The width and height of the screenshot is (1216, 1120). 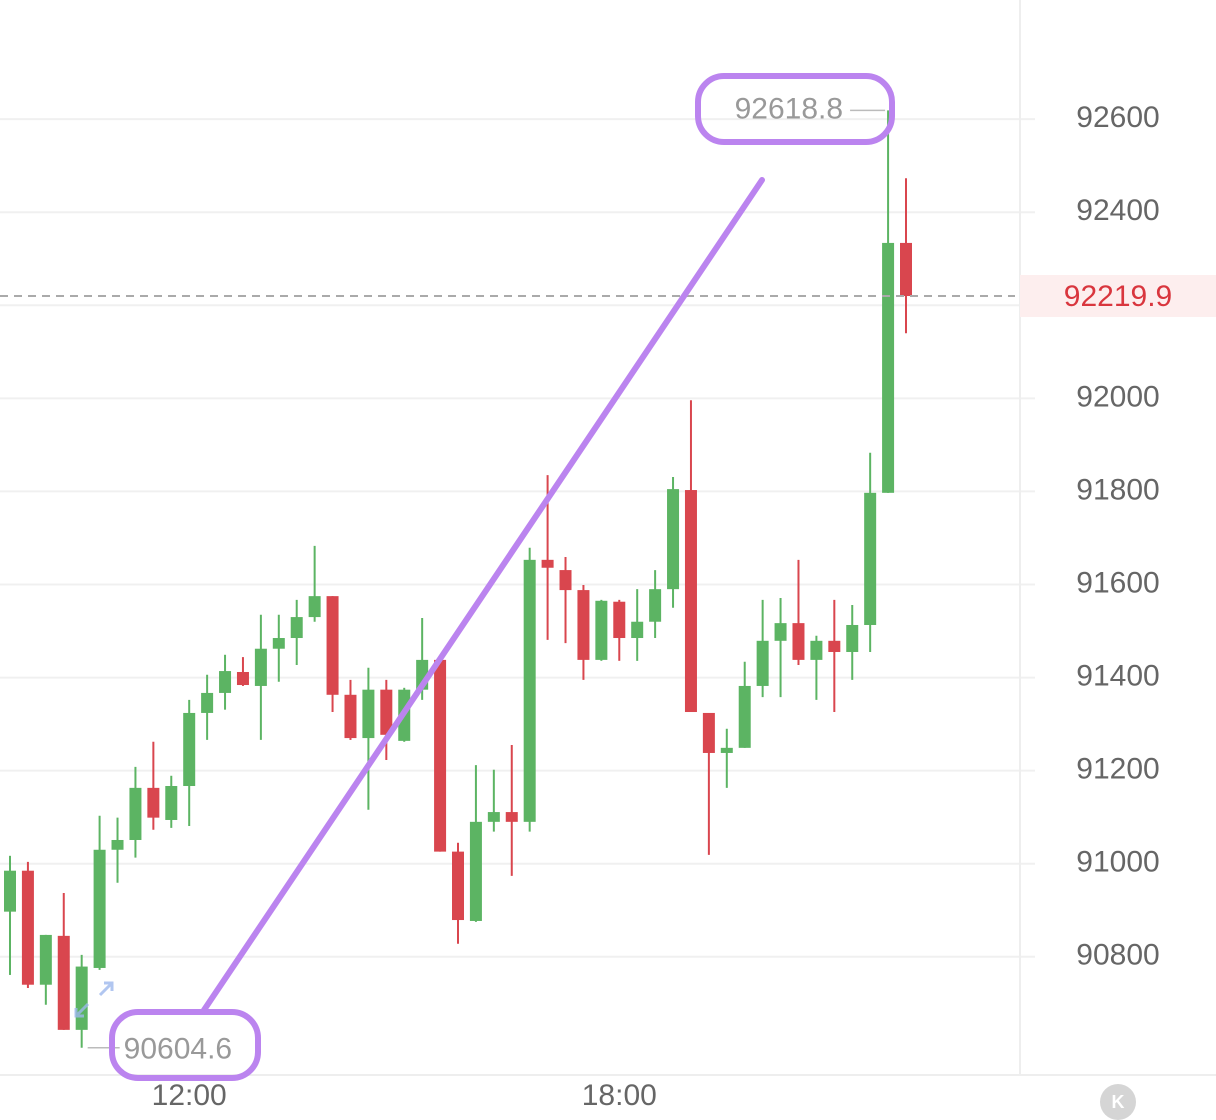 I want to click on x-tick-label: 18:00, so click(x=619, y=1095).